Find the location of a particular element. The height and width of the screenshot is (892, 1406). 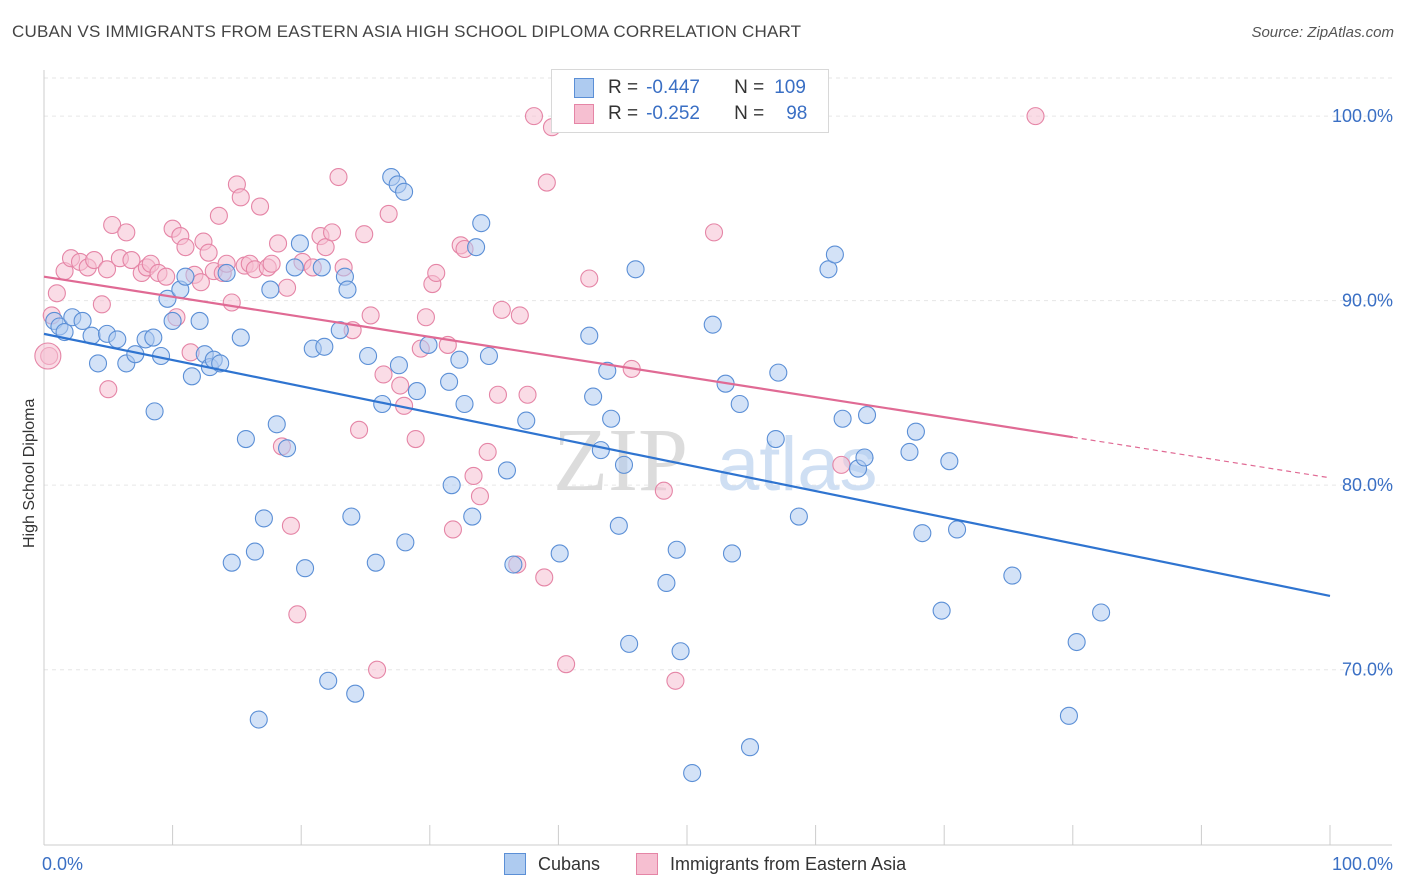

x-tick-label: 100.0% is located at coordinates (1362, 864).